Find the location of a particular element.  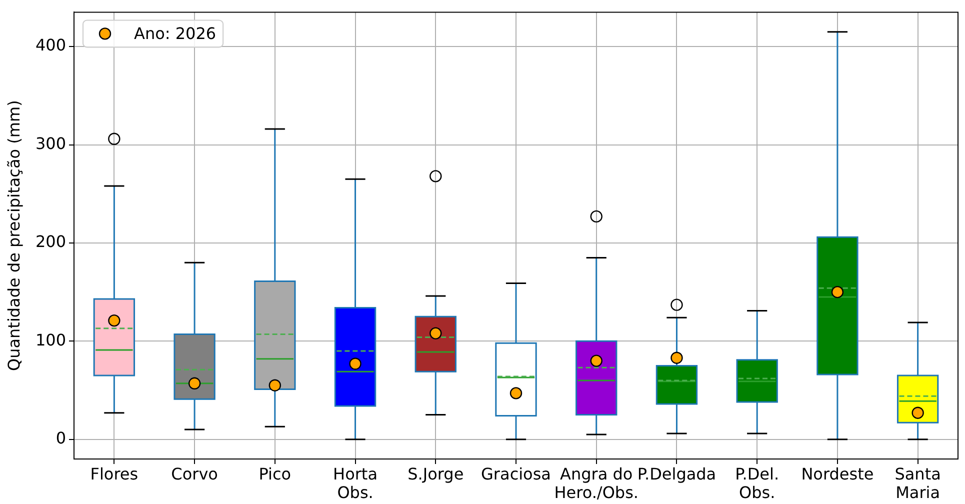

y-tick-label: 200 is located at coordinates (50, 242).